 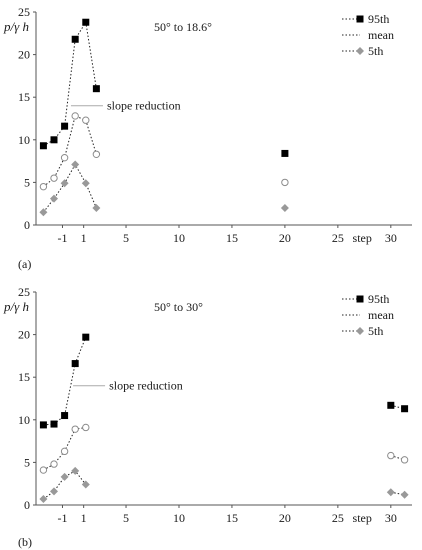 I want to click on chart-title: 50° to 30°, so click(x=178, y=307).